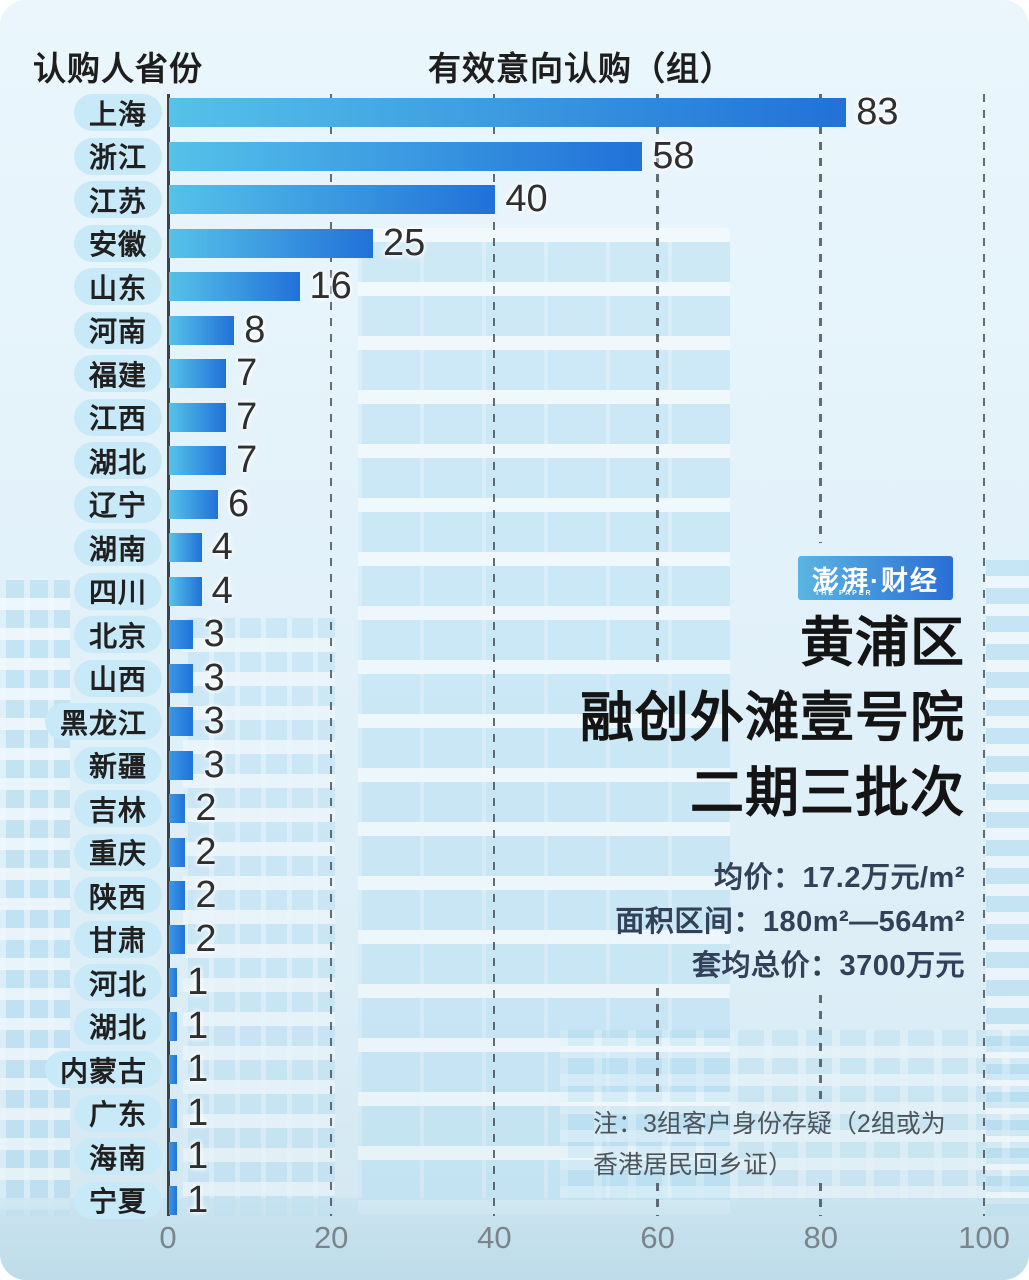 The image size is (1029, 1280). Describe the element at coordinates (514, 855) in the screenshot. I see `bar-row: 重庆 2` at that location.